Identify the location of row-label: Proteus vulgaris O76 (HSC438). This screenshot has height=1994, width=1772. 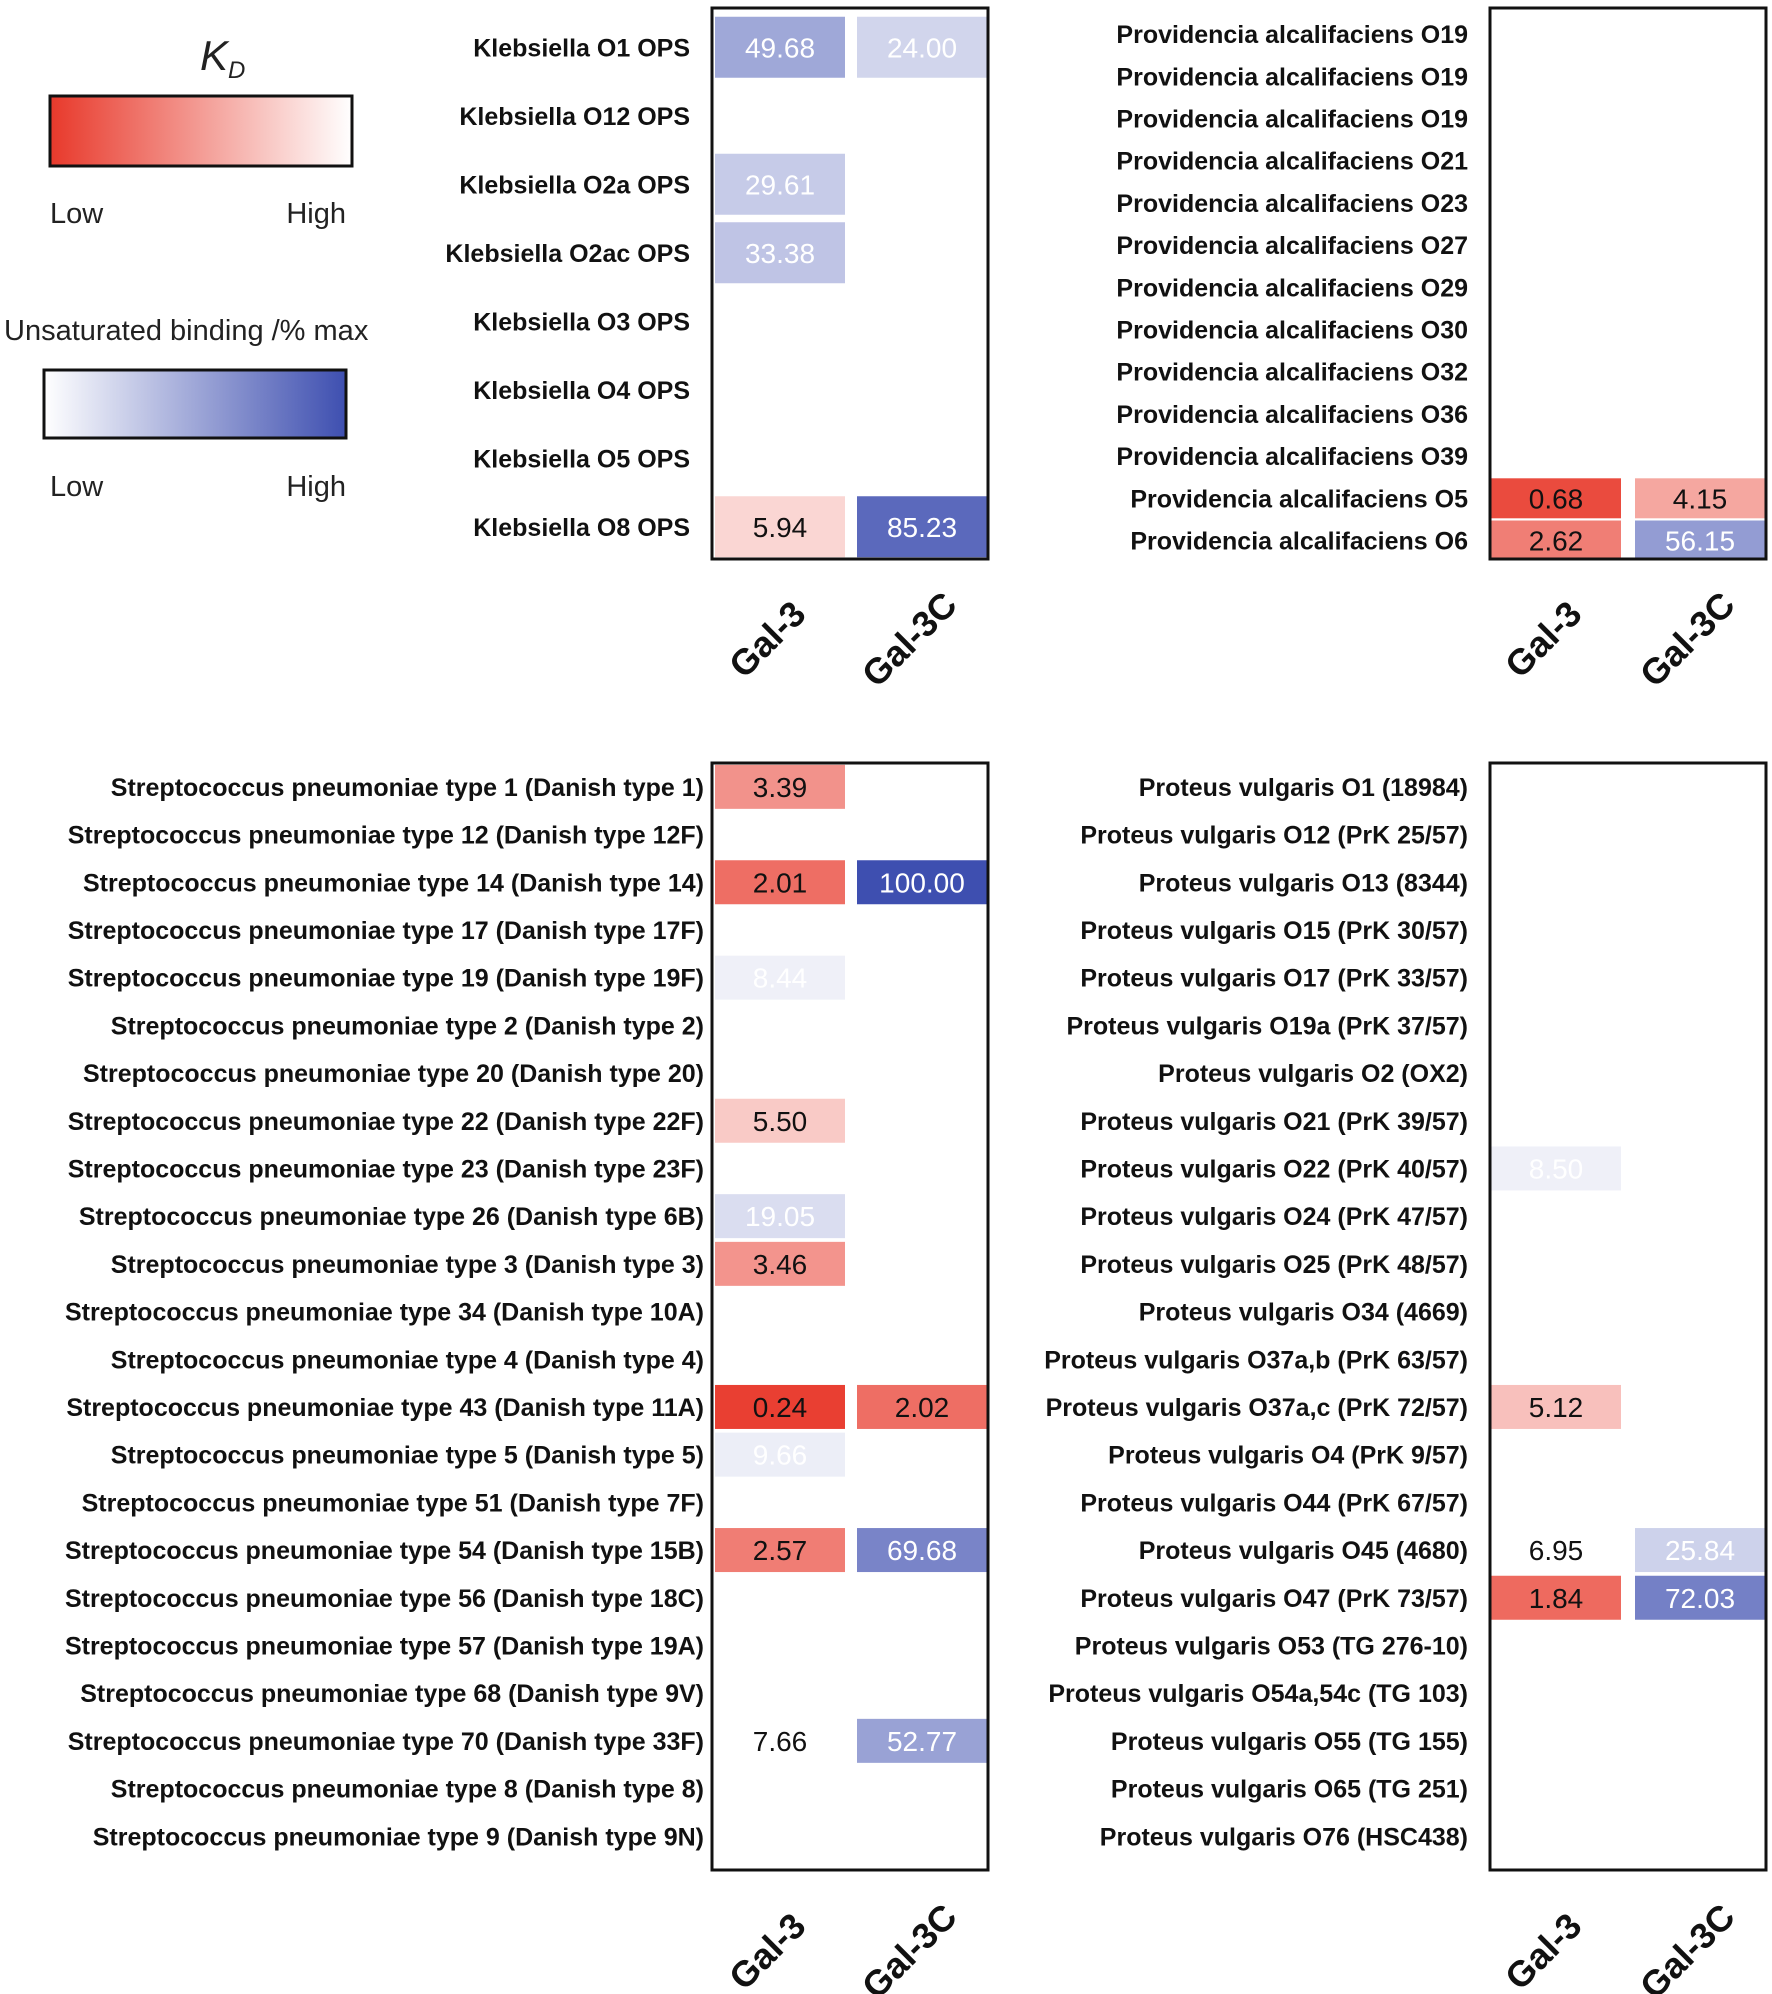
(1284, 1837).